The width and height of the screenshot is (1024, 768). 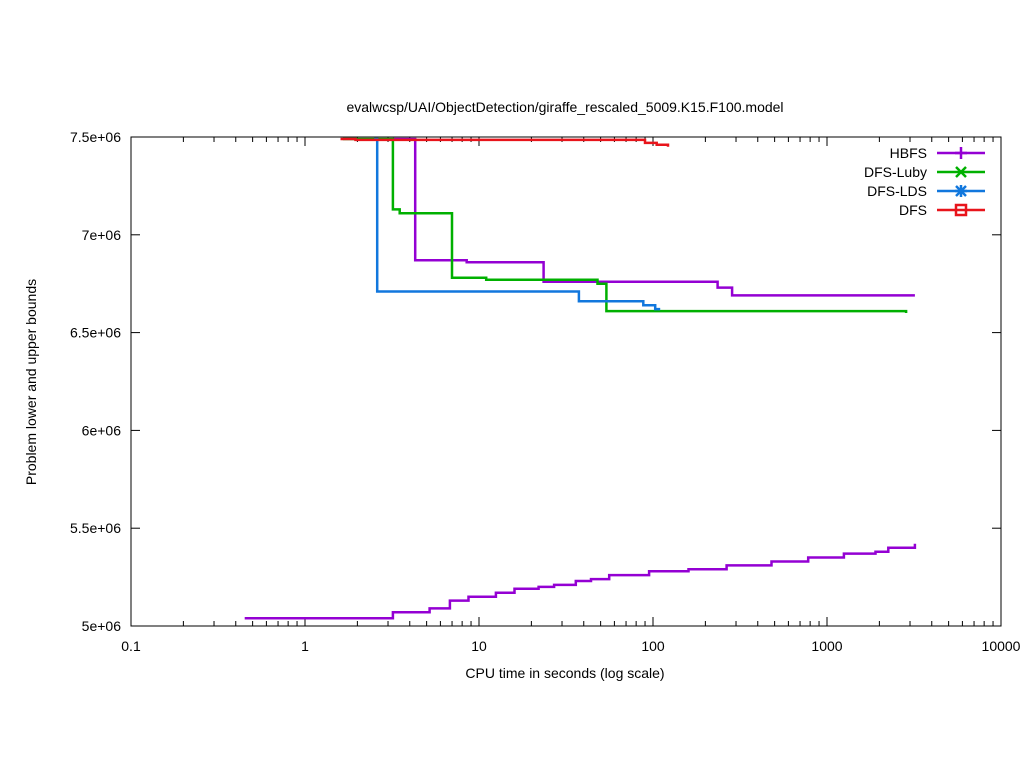 I want to click on y-tick-label: 5.5e+06, so click(x=95, y=528).